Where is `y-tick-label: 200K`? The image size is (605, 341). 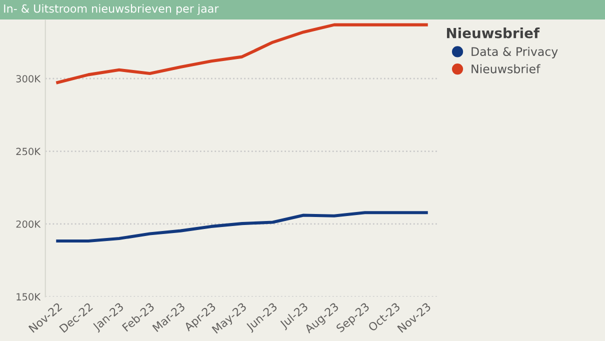
y-tick-label: 200K is located at coordinates (28, 224).